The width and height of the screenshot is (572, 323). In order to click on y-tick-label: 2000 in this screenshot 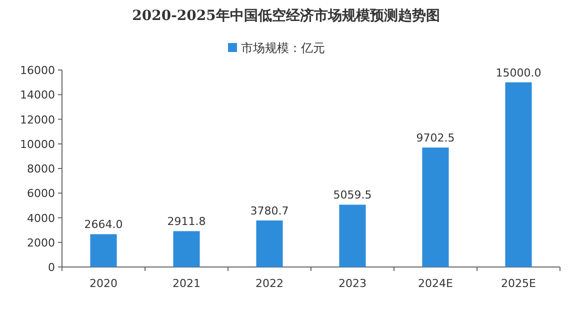, I will do `click(41, 243)`.